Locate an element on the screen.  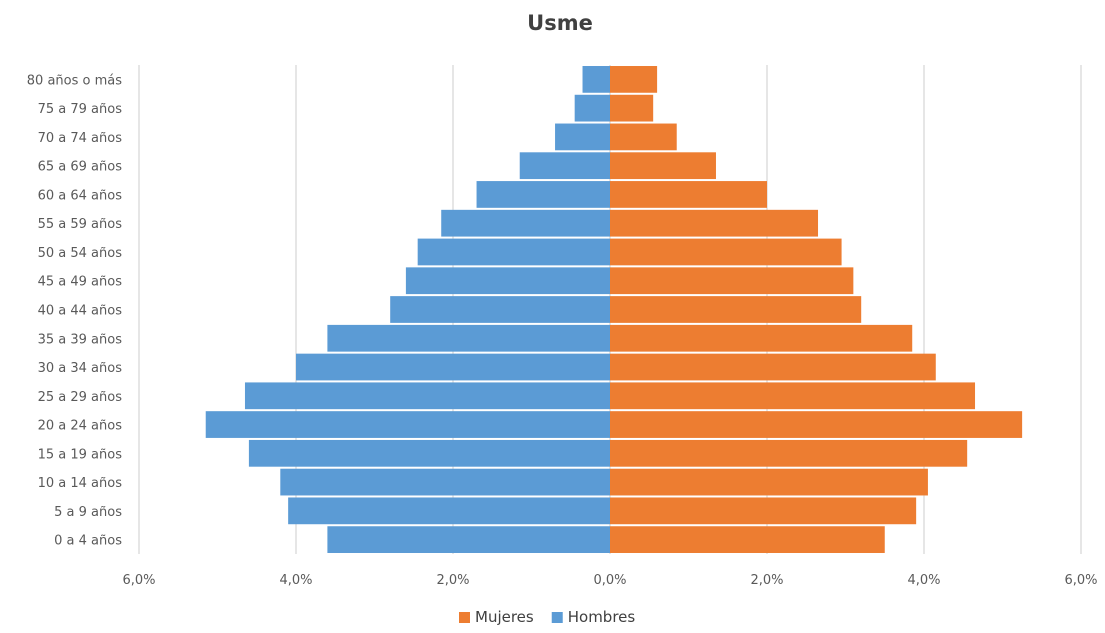
legend-label-hombres: Hombres is located at coordinates (602, 617).